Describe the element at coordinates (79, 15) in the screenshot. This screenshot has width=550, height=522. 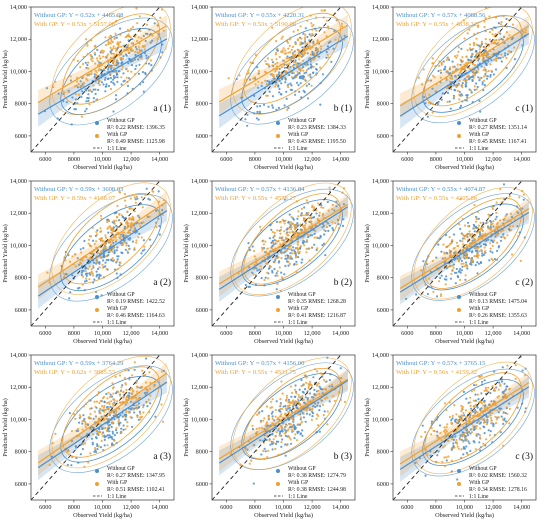
I see `equation-without-gp: Without GP: Y = 0.52x + 4485.38` at that location.